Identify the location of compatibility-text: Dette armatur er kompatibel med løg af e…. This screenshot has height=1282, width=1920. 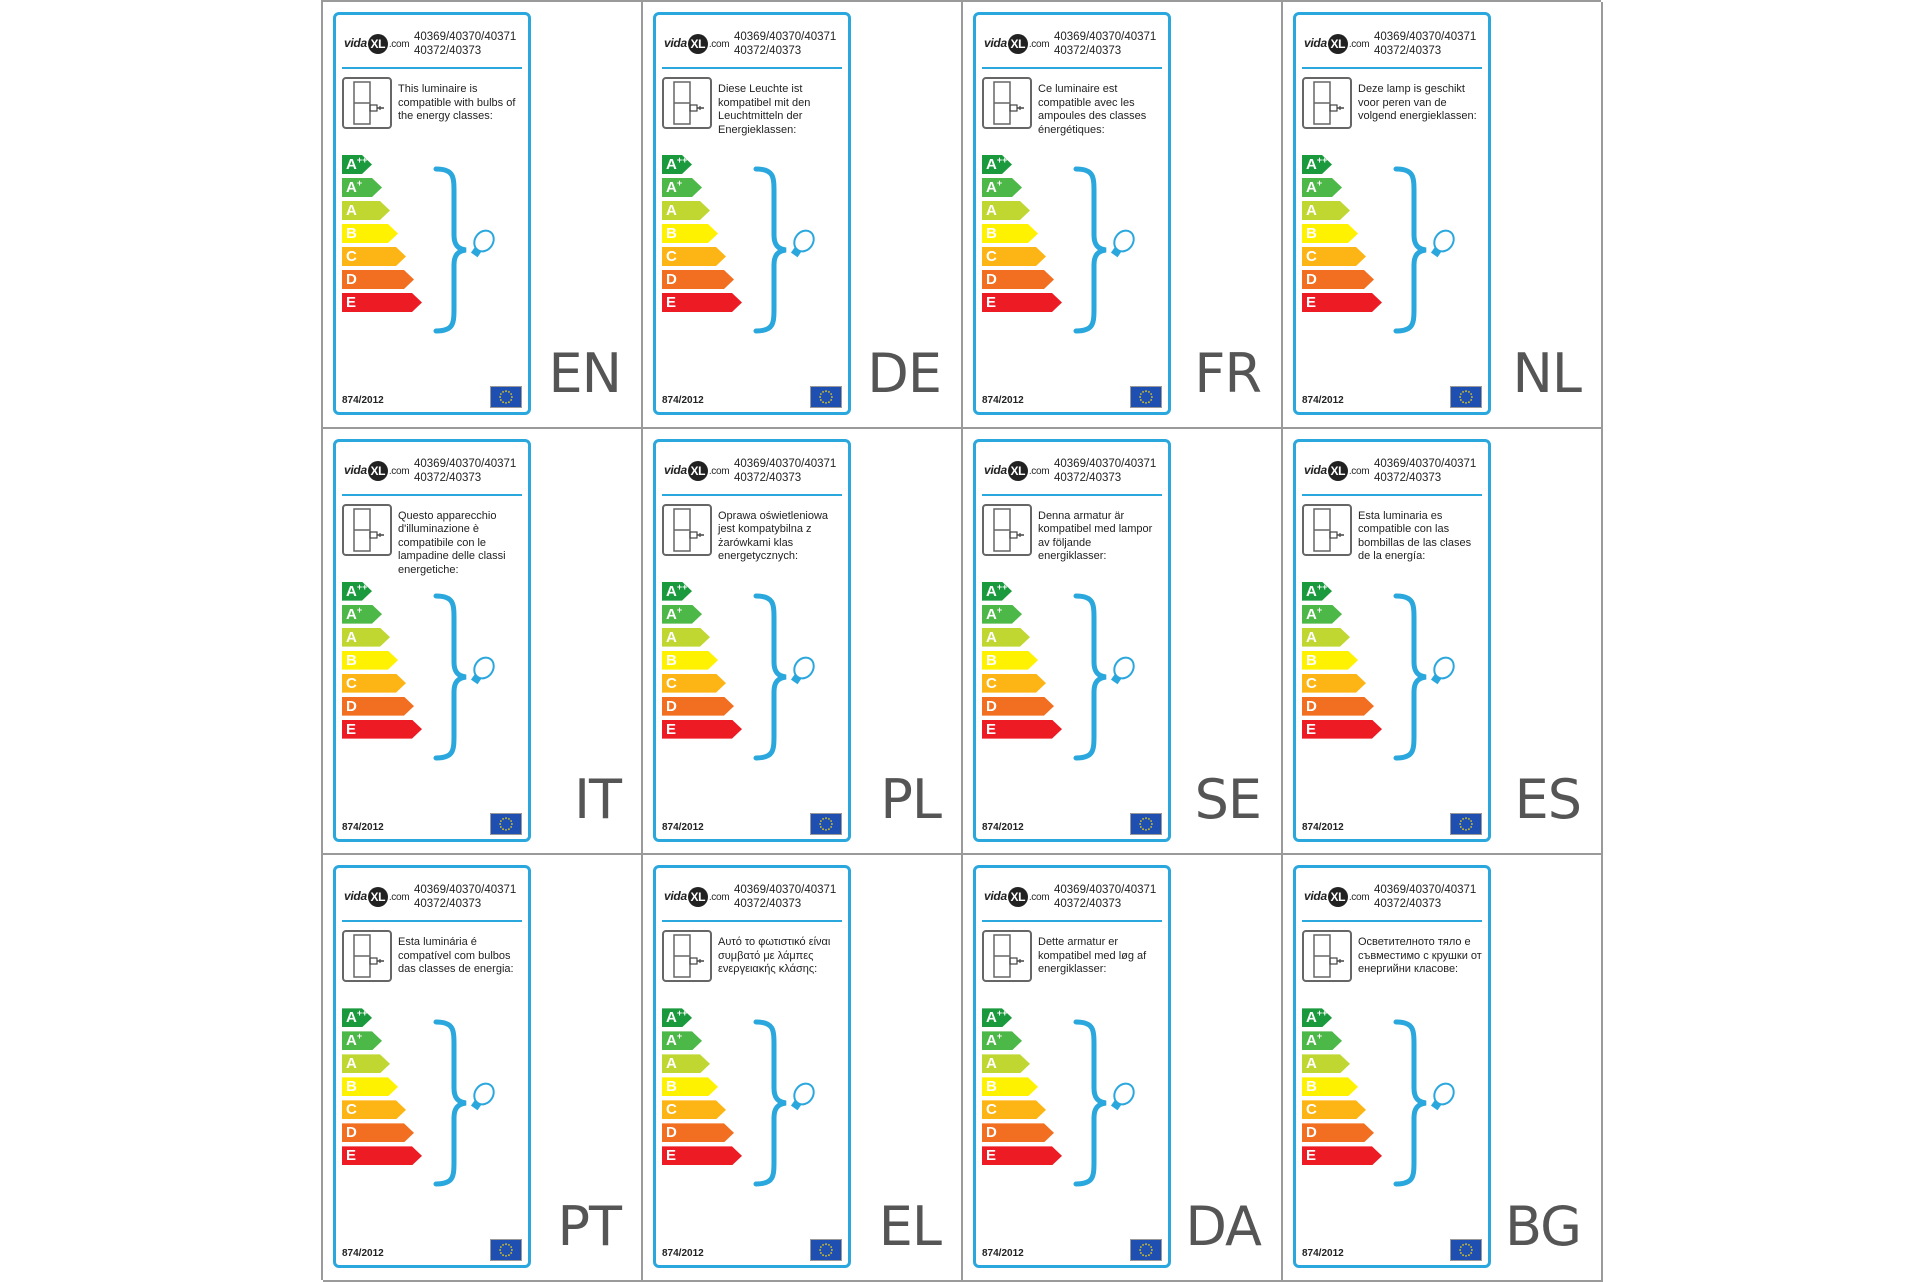
(1092, 956).